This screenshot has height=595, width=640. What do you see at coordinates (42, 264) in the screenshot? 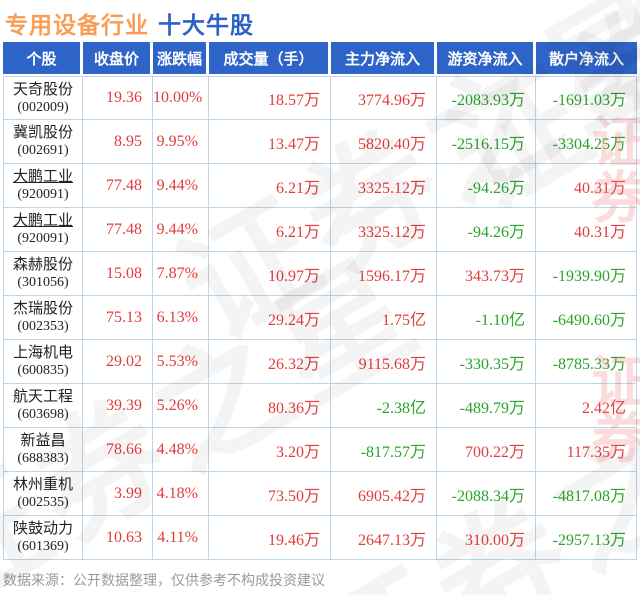
I see `stock-name: 森赫股份` at bounding box center [42, 264].